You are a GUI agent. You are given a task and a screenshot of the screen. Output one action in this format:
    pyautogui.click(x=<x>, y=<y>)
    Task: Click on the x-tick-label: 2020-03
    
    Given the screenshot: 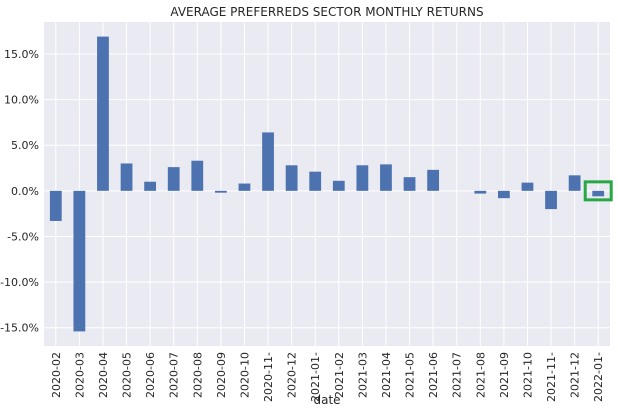 What is the action you would take?
    pyautogui.click(x=79, y=375)
    